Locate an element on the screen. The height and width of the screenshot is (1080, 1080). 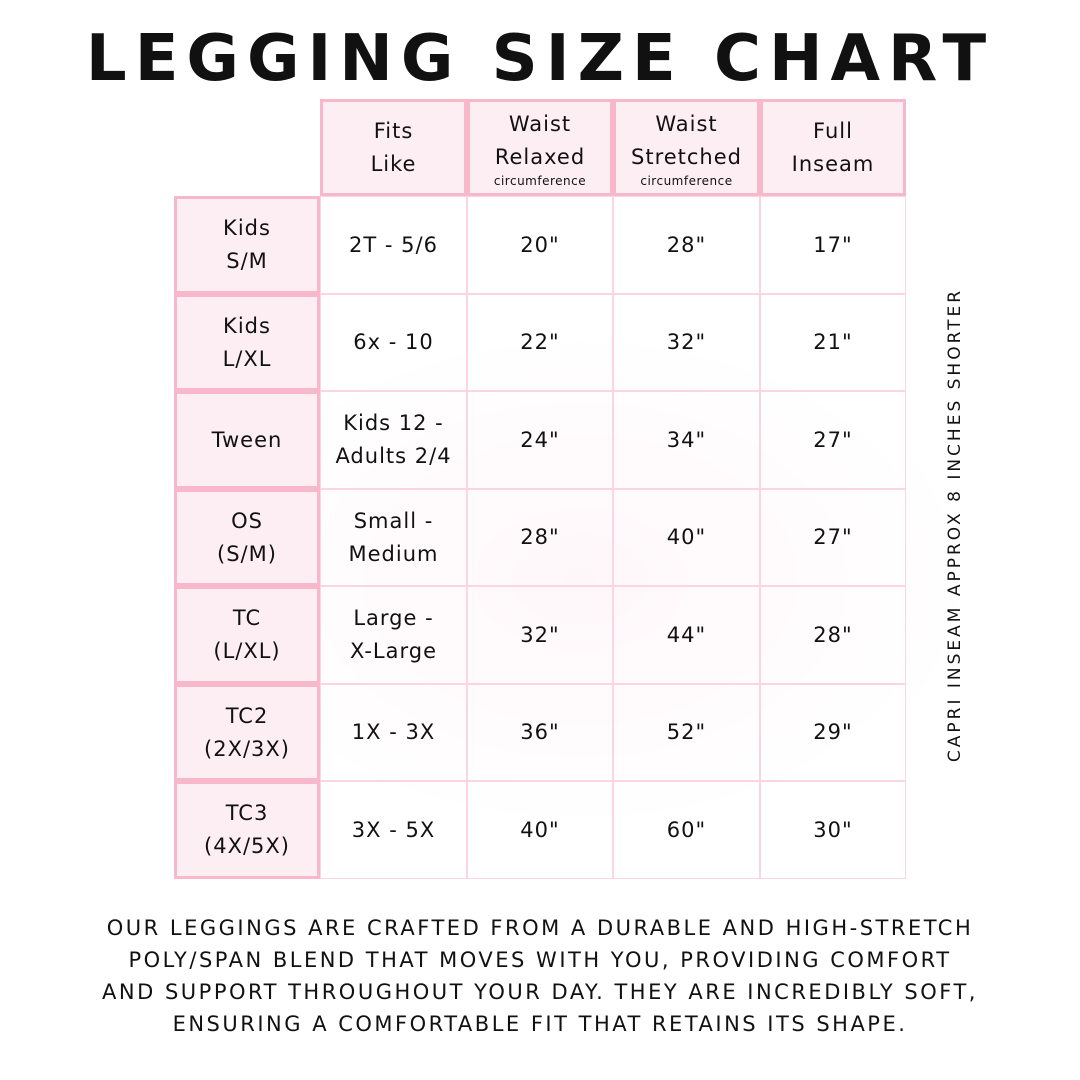
fits-like-value: 3X - 5X is located at coordinates (393, 829).